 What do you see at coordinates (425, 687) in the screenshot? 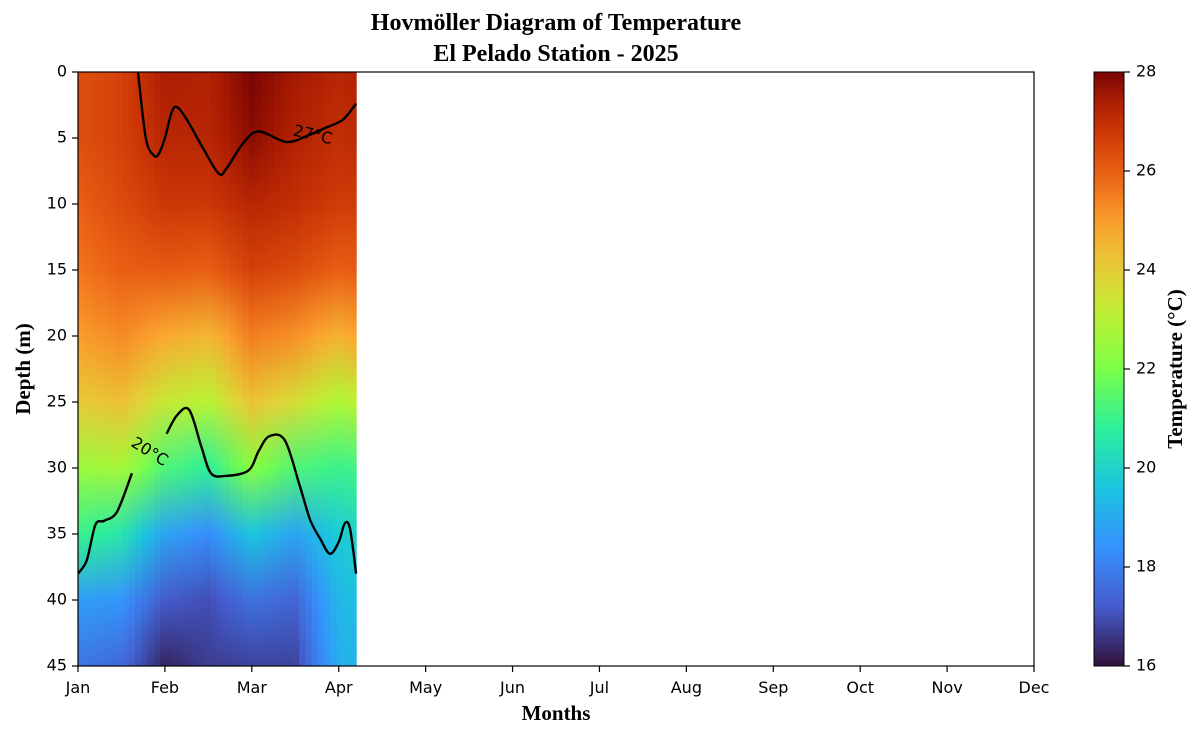
I see `x-tick-label: May` at bounding box center [425, 687].